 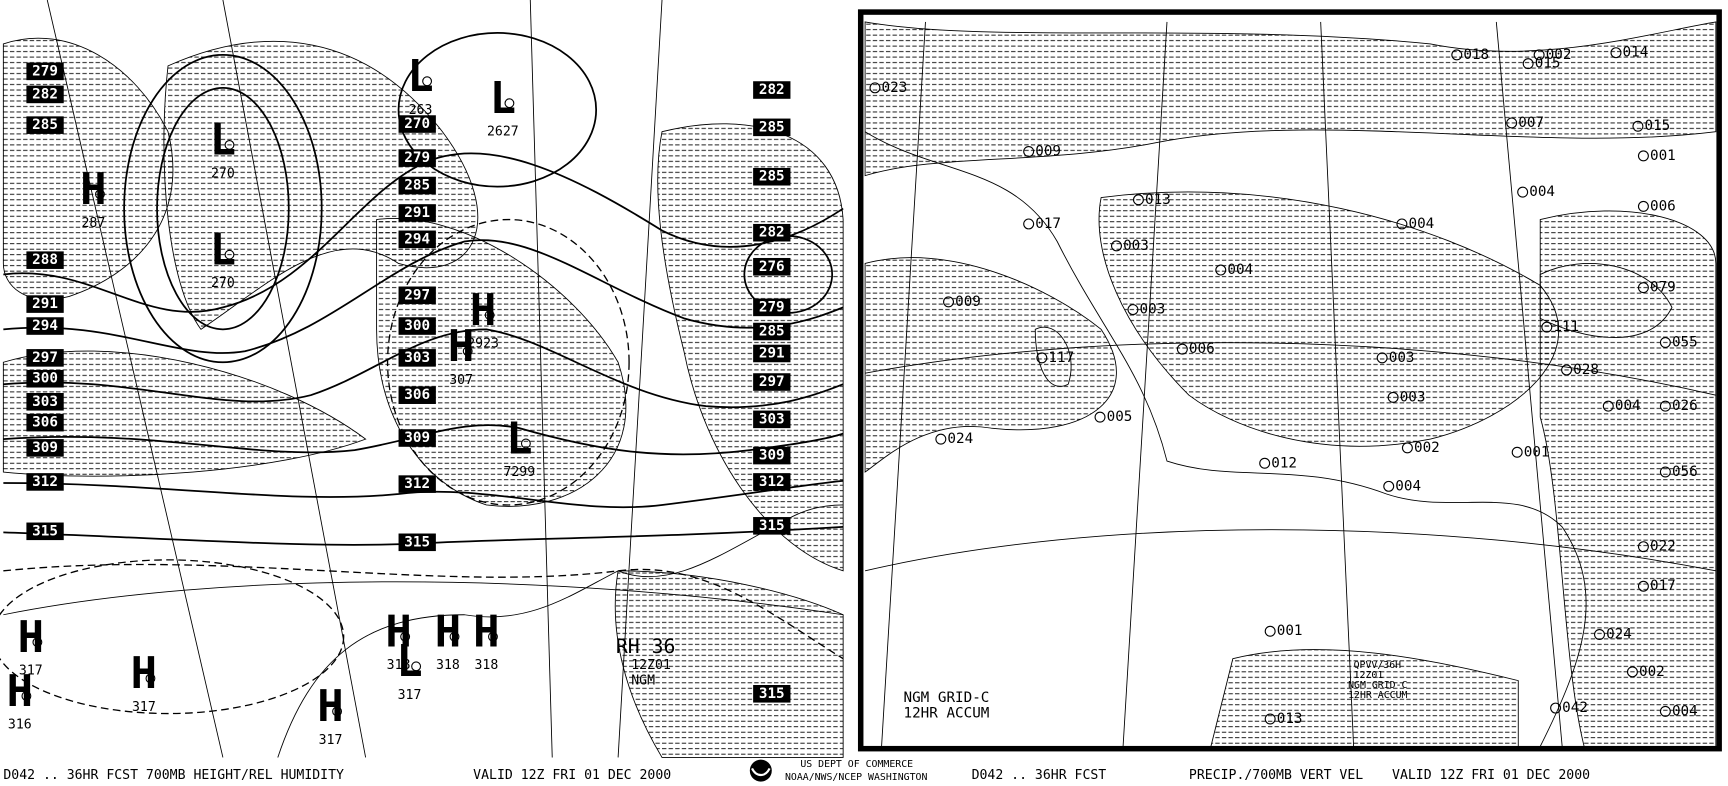 What do you see at coordinates (508, 362) in the screenshot?
I see `rh-contour` at bounding box center [508, 362].